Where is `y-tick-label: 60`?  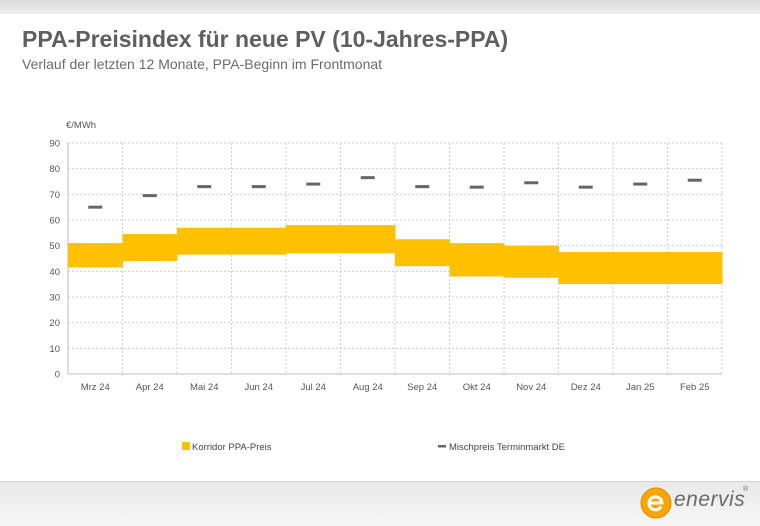
y-tick-label: 60 is located at coordinates (54, 221).